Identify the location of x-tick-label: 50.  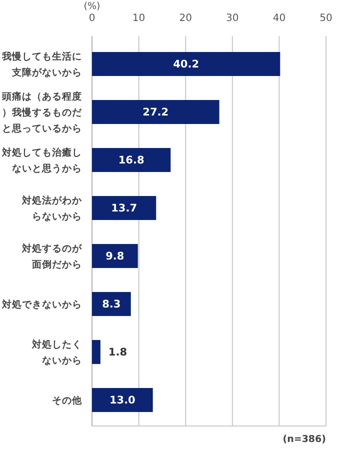
(326, 18).